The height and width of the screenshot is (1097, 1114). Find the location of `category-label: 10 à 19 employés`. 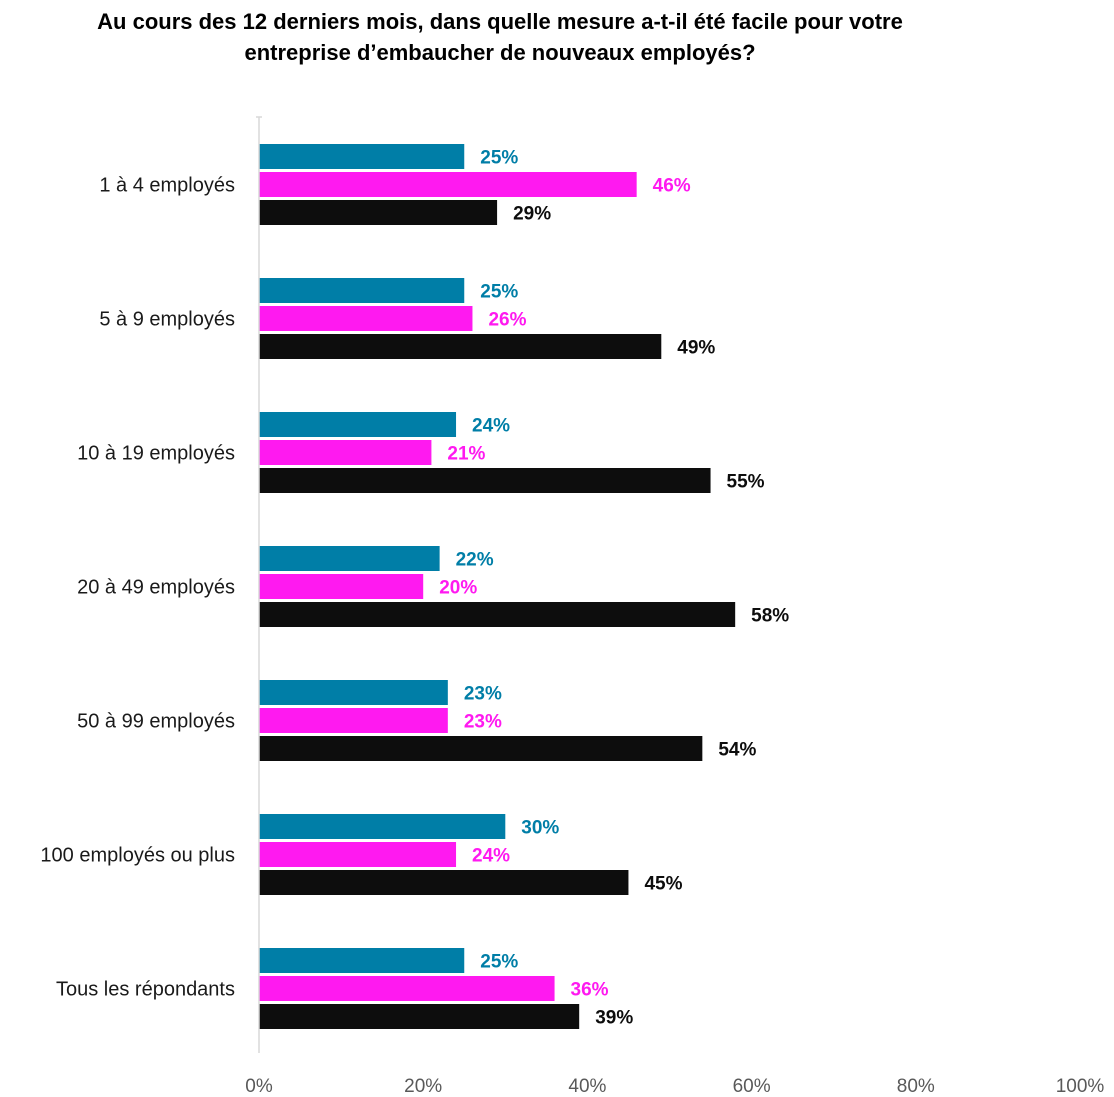

category-label: 10 à 19 employés is located at coordinates (156, 454).